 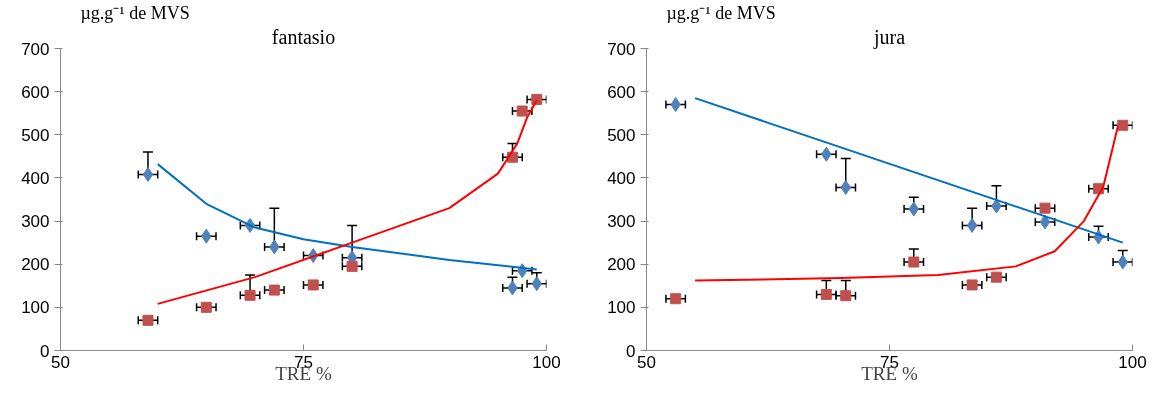 What do you see at coordinates (303, 36) in the screenshot?
I see `chart-title: fantasio` at bounding box center [303, 36].